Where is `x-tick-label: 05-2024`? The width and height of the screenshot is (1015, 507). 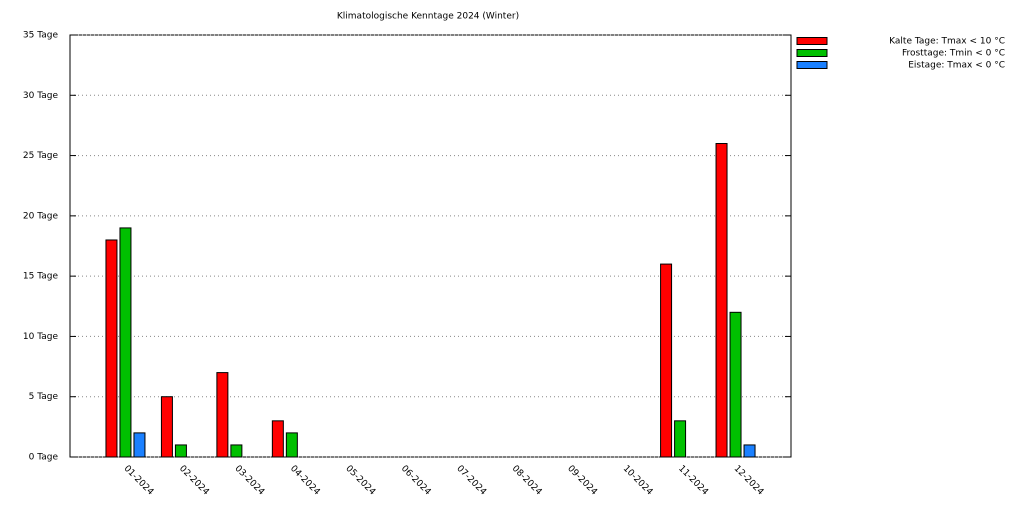 x-tick-label: 05-2024 is located at coordinates (360, 481).